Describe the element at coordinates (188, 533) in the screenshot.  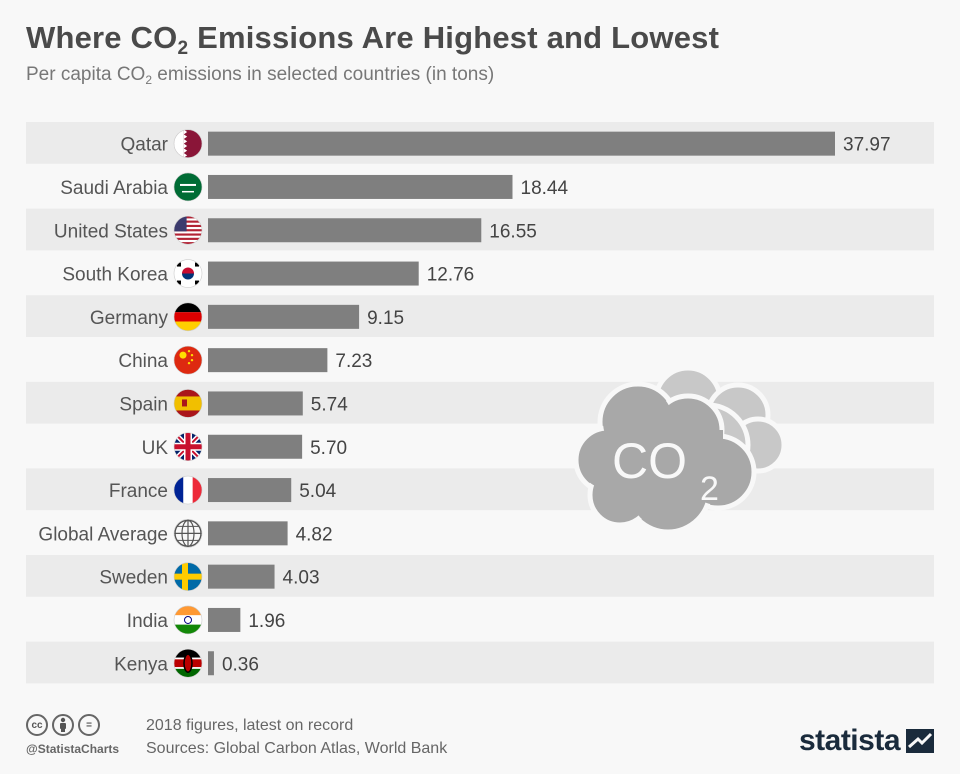
I see `globe-icon` at that location.